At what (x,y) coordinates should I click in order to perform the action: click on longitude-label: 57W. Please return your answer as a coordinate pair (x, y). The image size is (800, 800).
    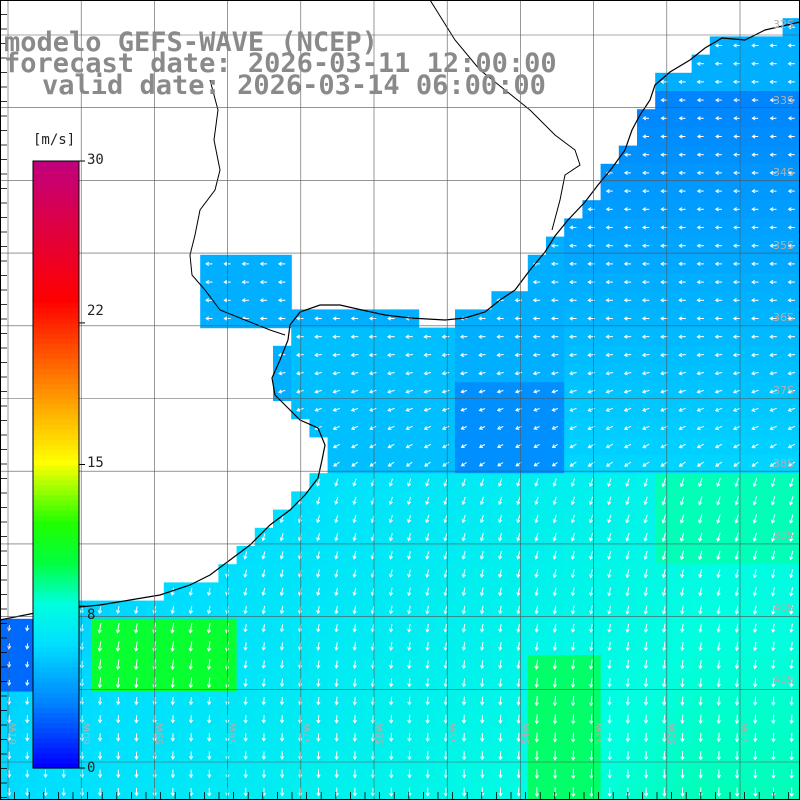
    Looking at the image, I should click on (307, 733).